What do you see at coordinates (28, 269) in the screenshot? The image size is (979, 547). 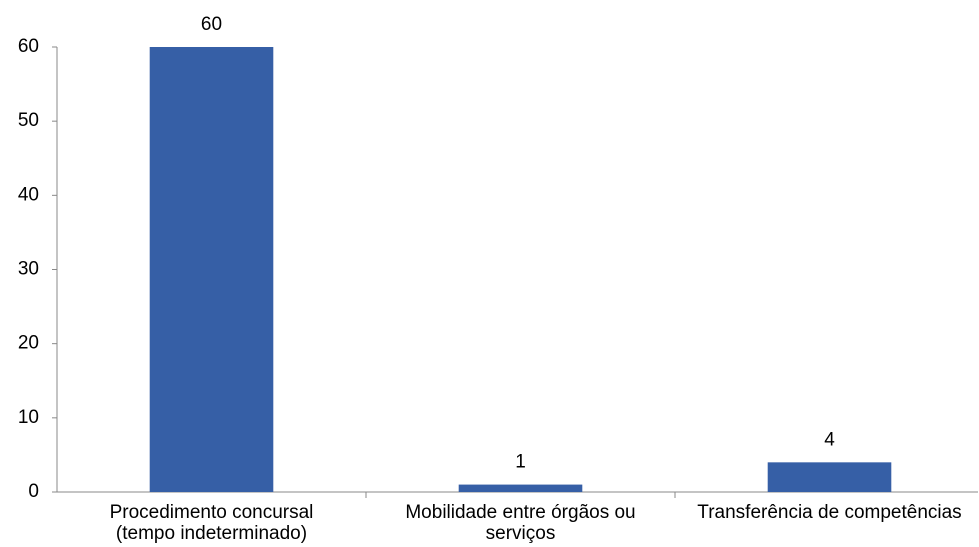 I see `y-tick-label: 30` at bounding box center [28, 269].